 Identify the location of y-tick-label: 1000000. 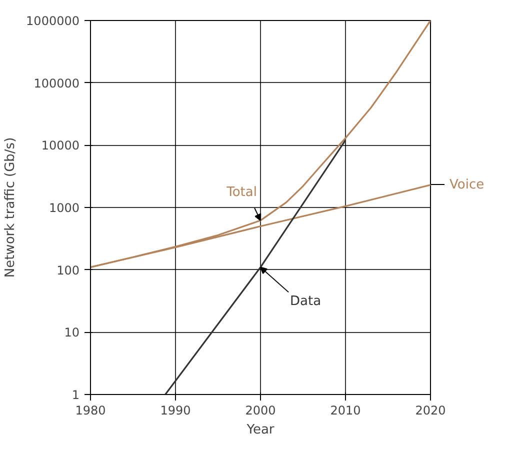
(53, 21).